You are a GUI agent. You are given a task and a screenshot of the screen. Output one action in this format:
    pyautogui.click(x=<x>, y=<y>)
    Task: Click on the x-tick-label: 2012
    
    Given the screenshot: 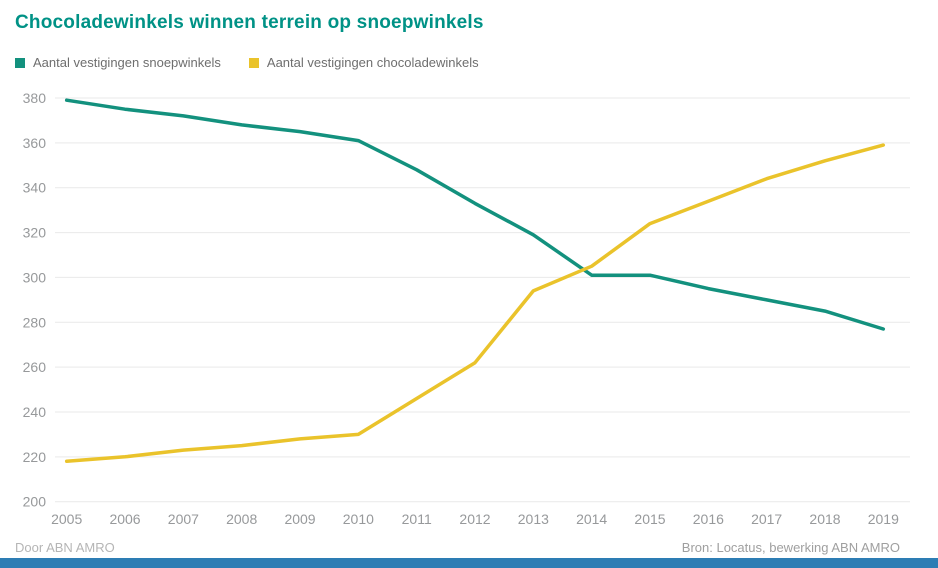 What is the action you would take?
    pyautogui.click(x=474, y=519)
    